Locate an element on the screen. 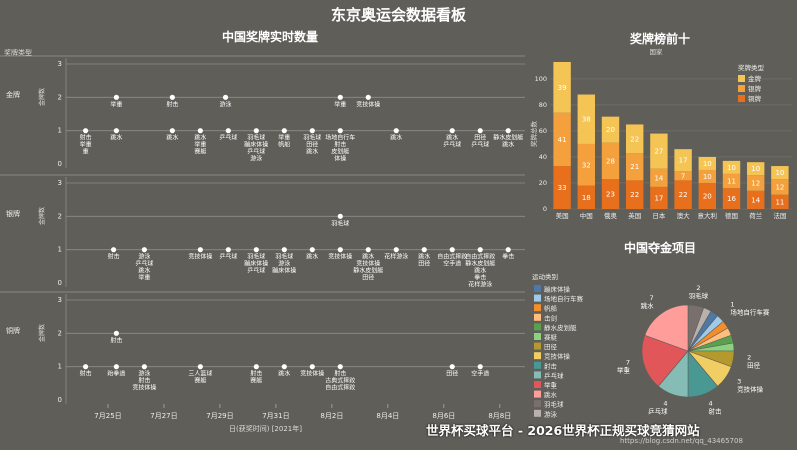 The image size is (797, 450). legend-label: 银牌 is located at coordinates (755, 88).